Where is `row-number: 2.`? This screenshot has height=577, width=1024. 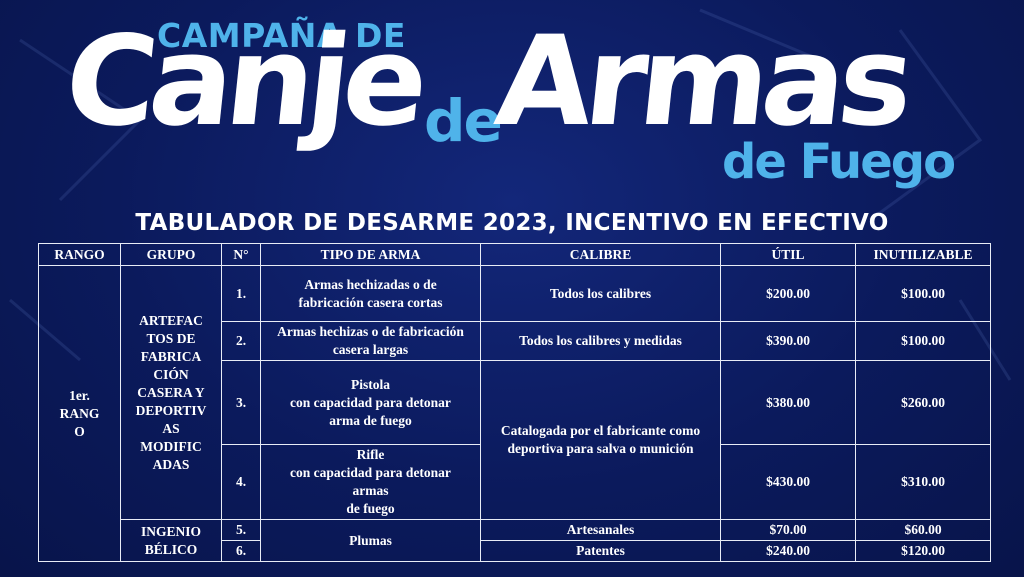 row-number: 2. is located at coordinates (241, 341).